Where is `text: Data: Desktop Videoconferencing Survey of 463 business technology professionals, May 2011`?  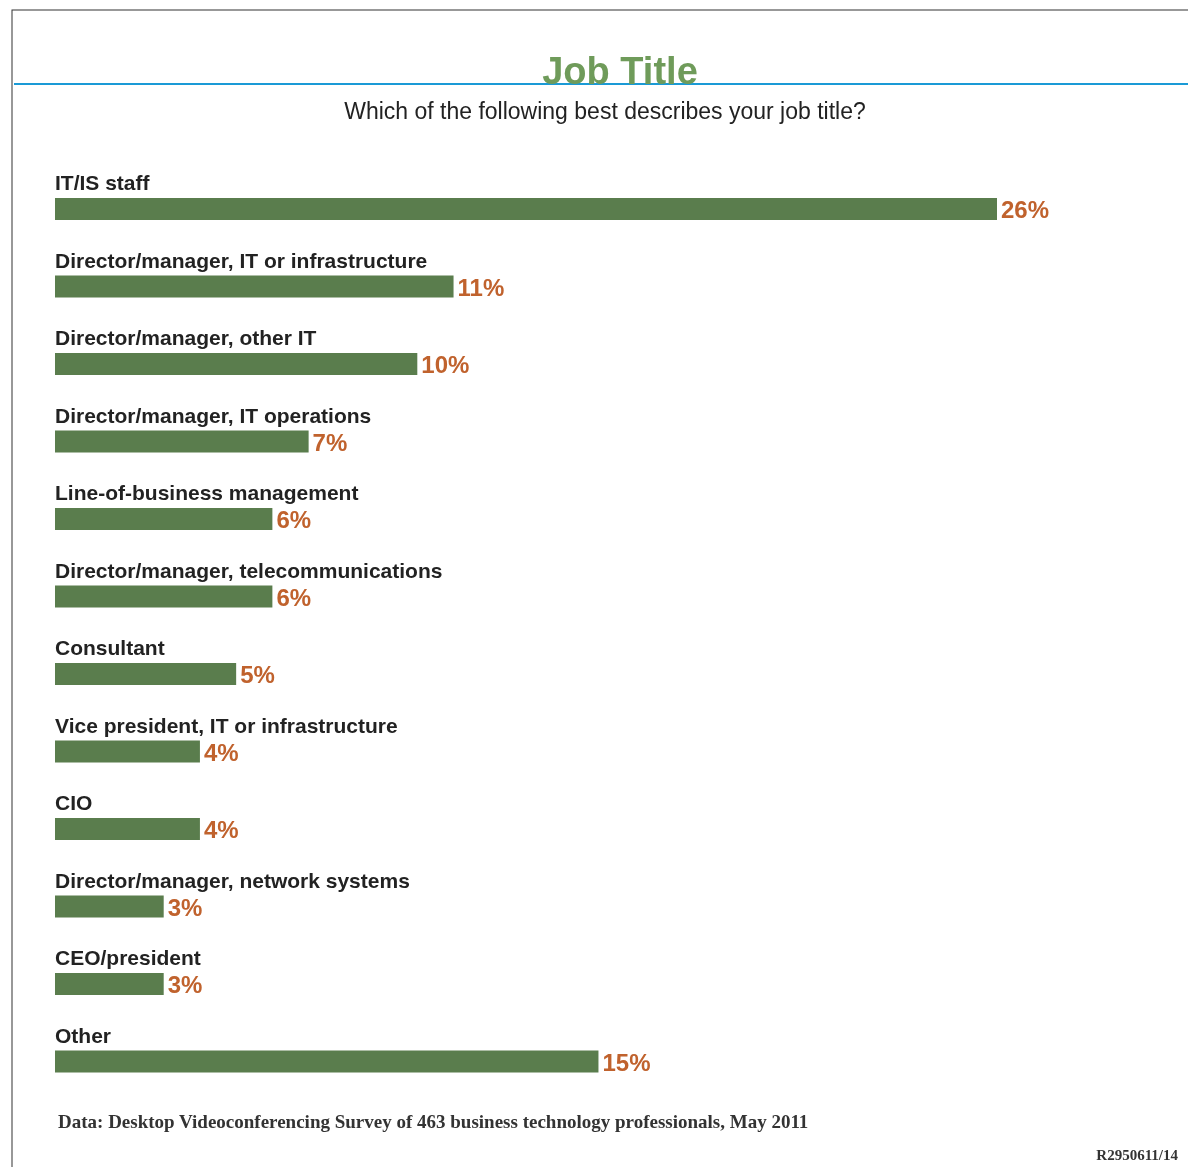
text: Data: Desktop Videoconferencing Survey of 463 business technology professionals, May 2011 is located at coordinates (433, 1121).